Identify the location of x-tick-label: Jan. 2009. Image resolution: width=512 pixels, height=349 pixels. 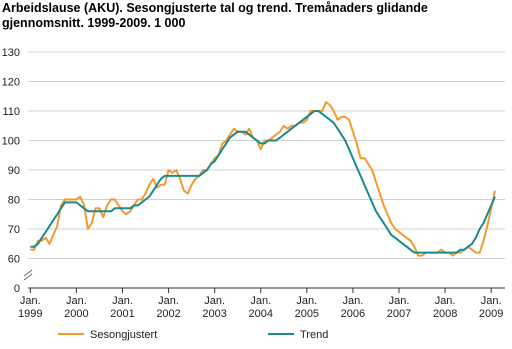
(491, 307).